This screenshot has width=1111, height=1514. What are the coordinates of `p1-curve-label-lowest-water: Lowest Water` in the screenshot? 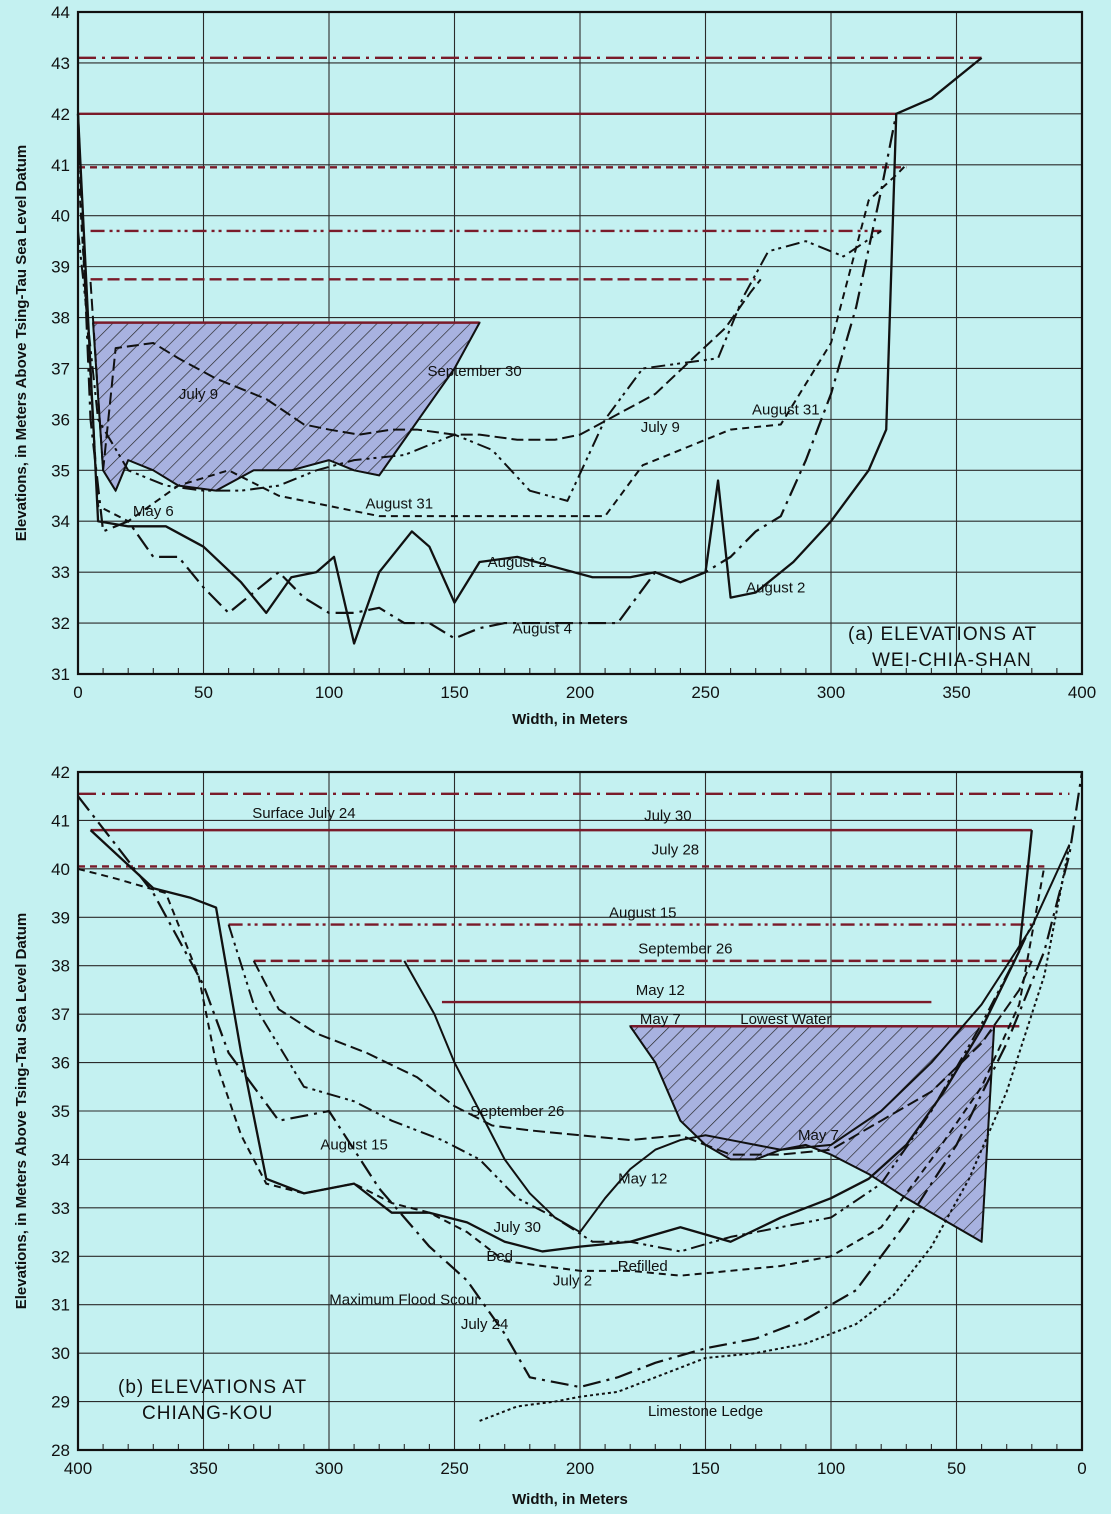 It's located at (785, 1019).